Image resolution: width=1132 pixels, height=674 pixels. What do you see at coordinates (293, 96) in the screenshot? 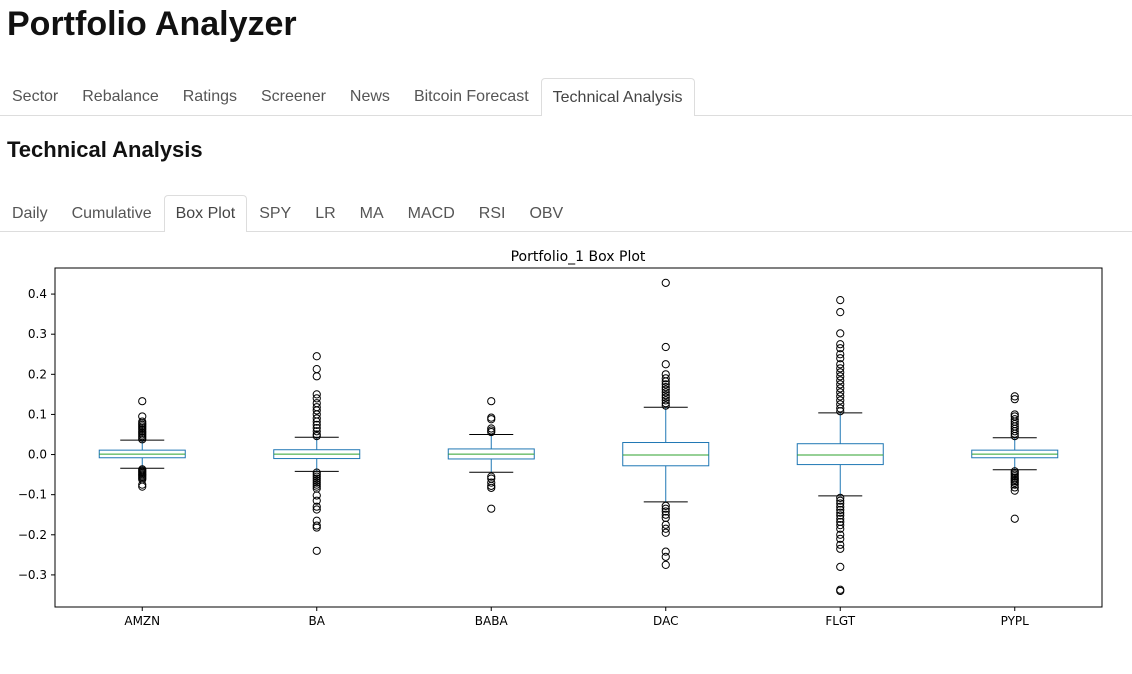
I see `tab-screener: Screener` at bounding box center [293, 96].